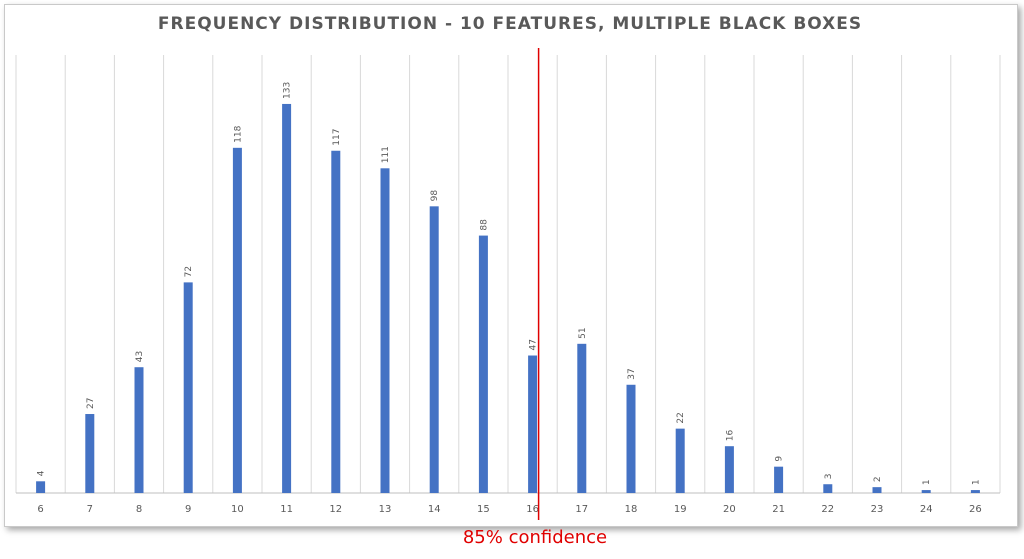 The image size is (1024, 559). What do you see at coordinates (535, 537) in the screenshot?
I see `confidence-label: 85% confidence` at bounding box center [535, 537].